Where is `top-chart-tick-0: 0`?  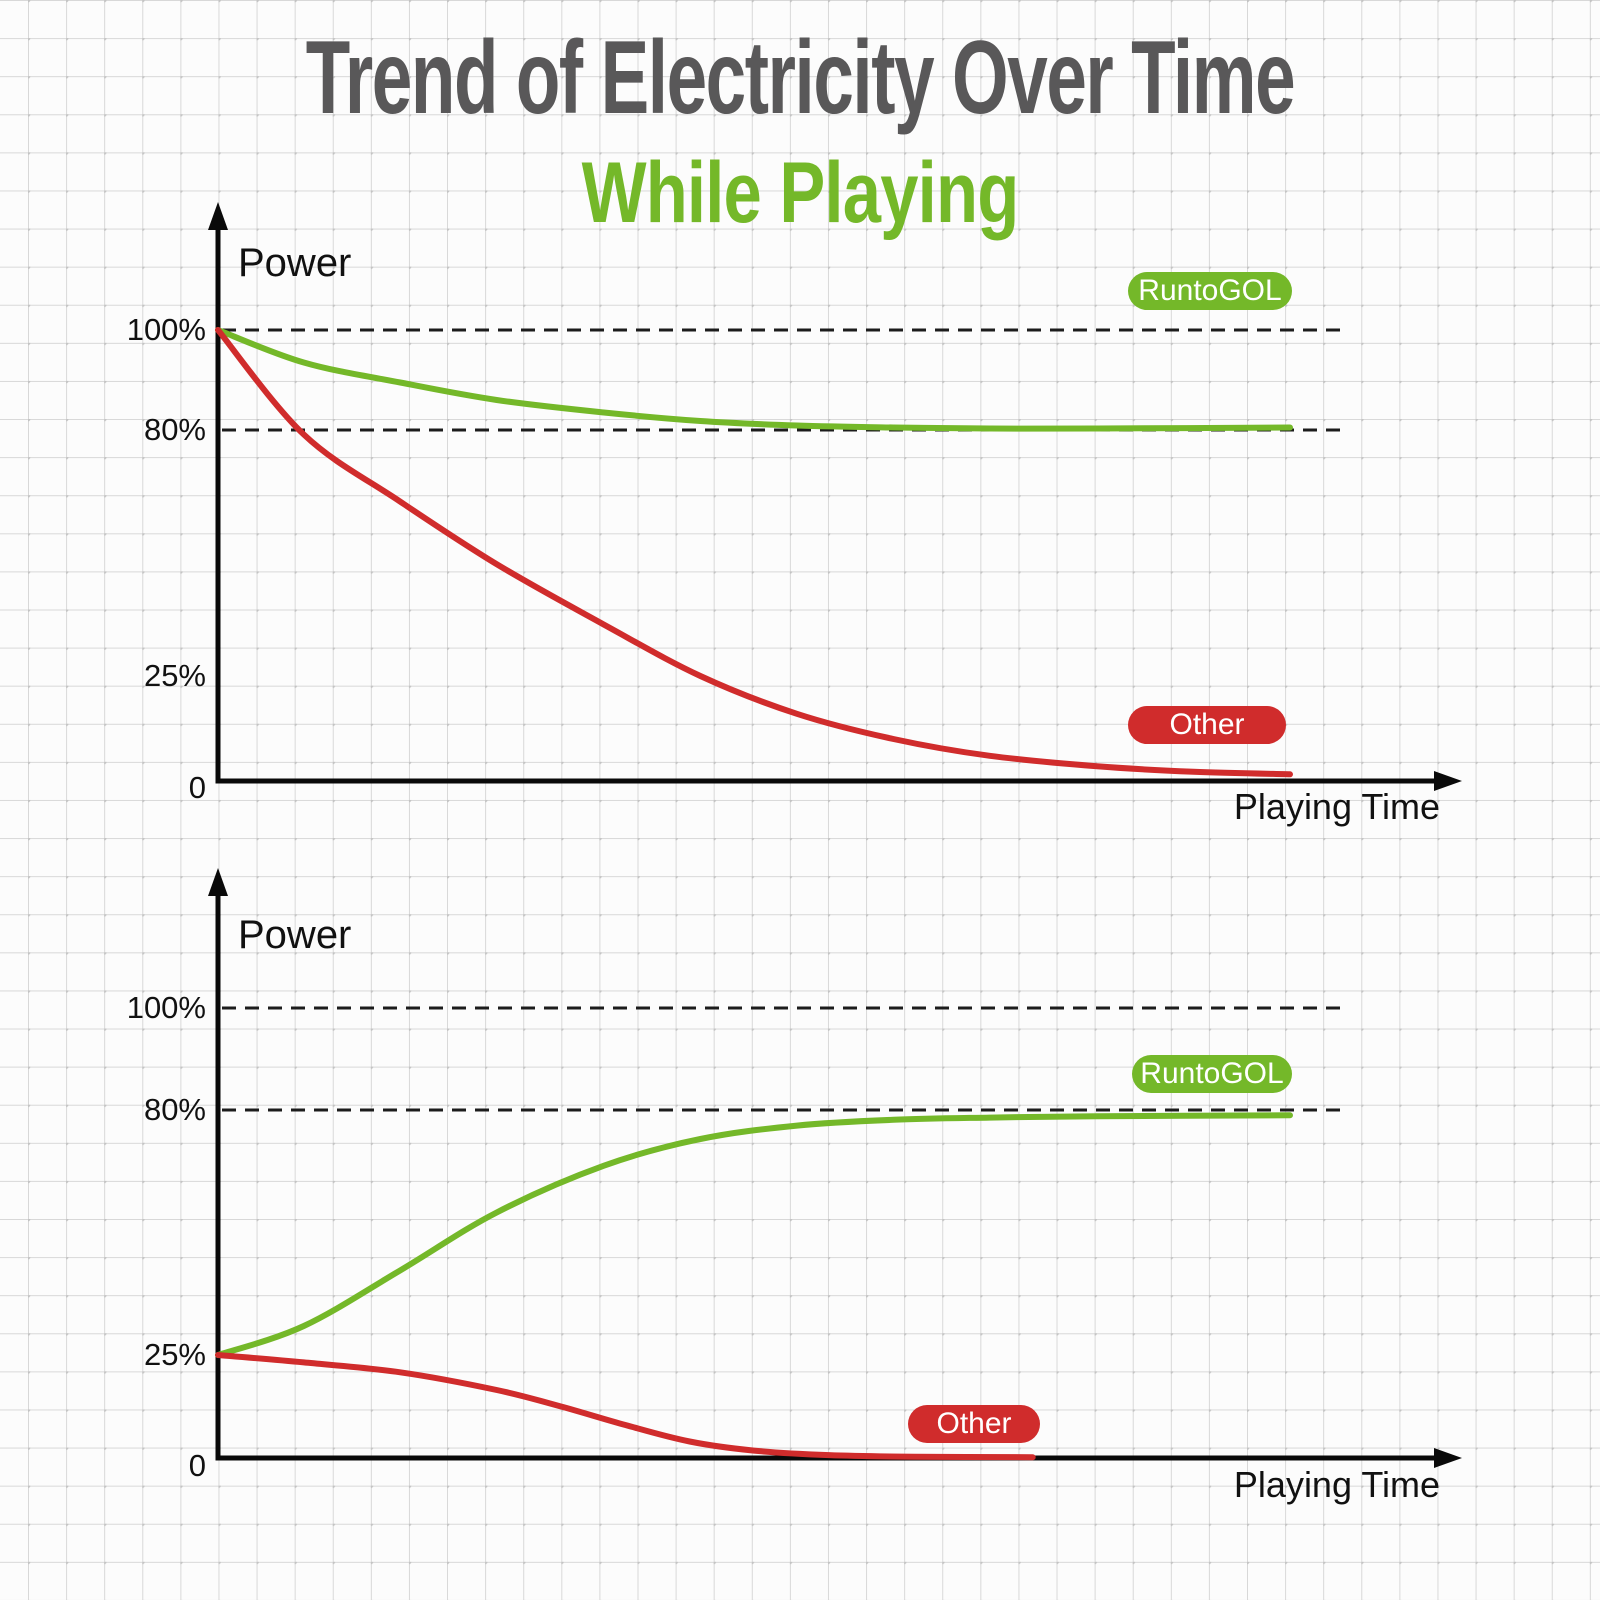 top-chart-tick-0: 0 is located at coordinates (197, 787).